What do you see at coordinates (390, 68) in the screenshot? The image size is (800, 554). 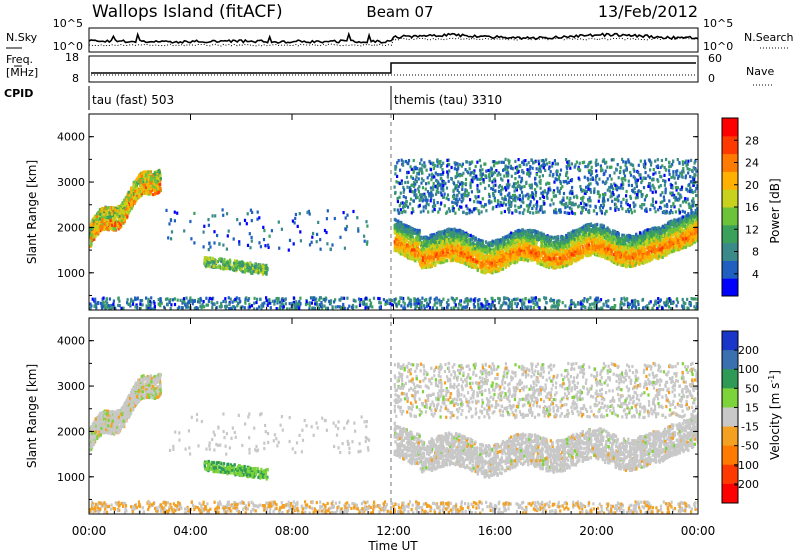 I see `freq-panel: Freq. [MHz] 18 8 60 0 Nave` at bounding box center [390, 68].